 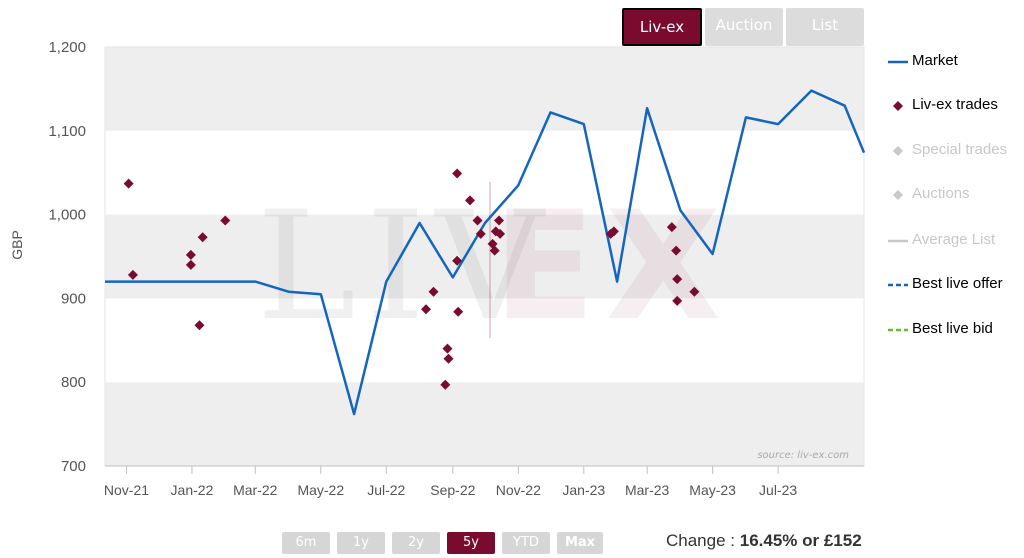 What do you see at coordinates (526, 543) in the screenshot?
I see `range-ytd-button: YTD` at bounding box center [526, 543].